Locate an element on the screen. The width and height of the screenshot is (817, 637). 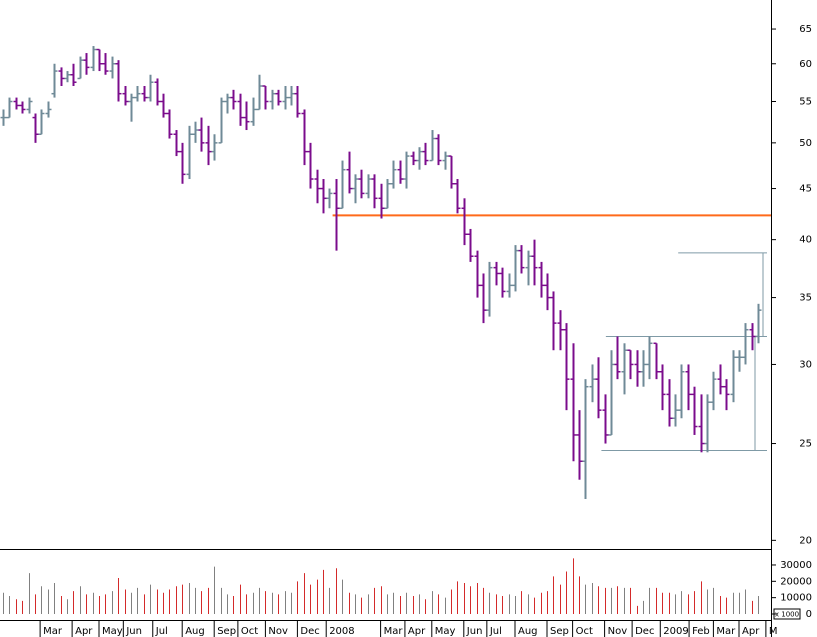
volume-unit: x 1000 is located at coordinates (787, 615).